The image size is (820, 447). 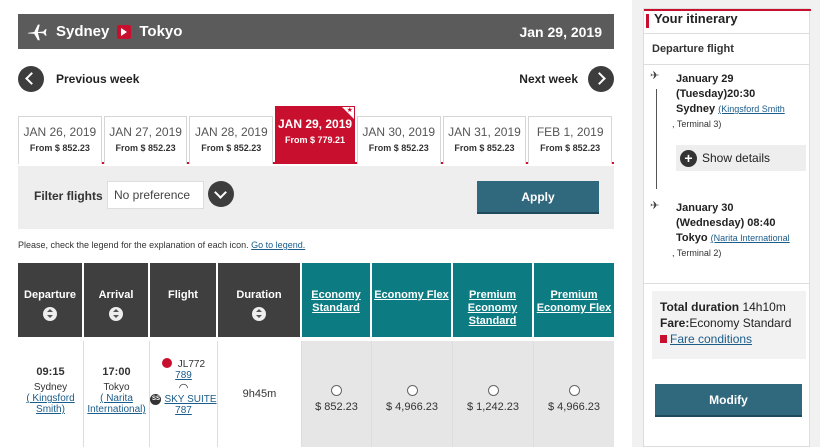 I want to click on departure-city: Sydney, so click(x=50, y=387).